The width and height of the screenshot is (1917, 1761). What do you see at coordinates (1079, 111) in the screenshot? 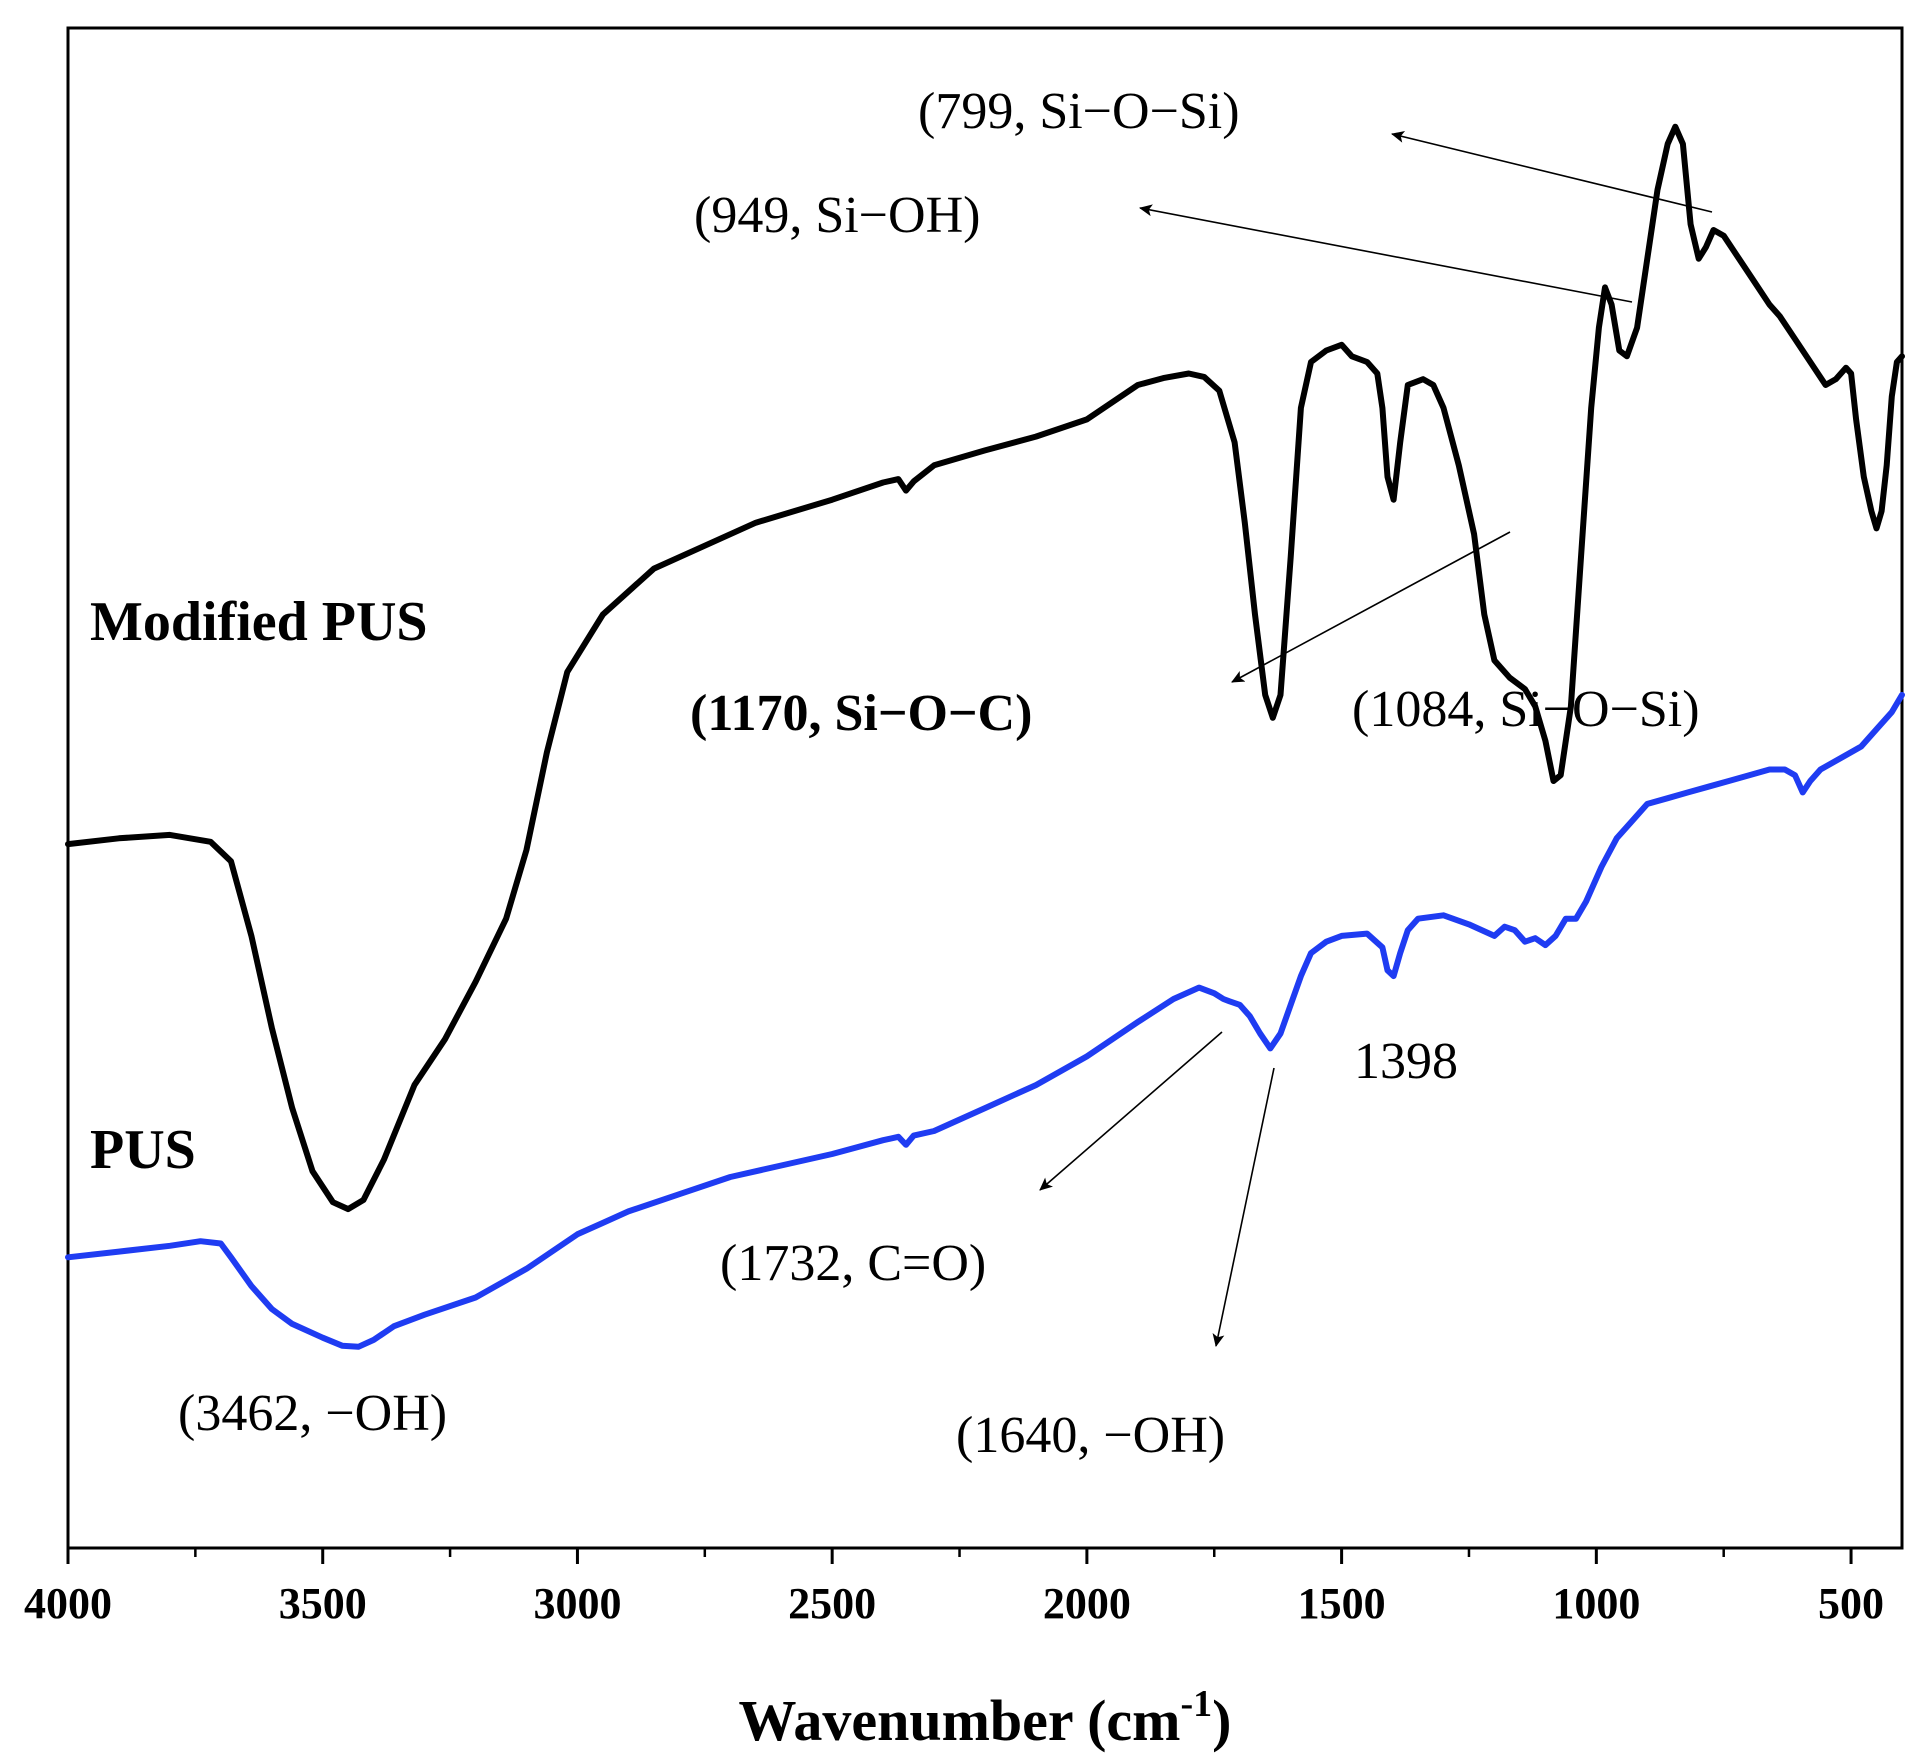
I see `annotation-799: (799, Si−O−Si)` at bounding box center [1079, 111].